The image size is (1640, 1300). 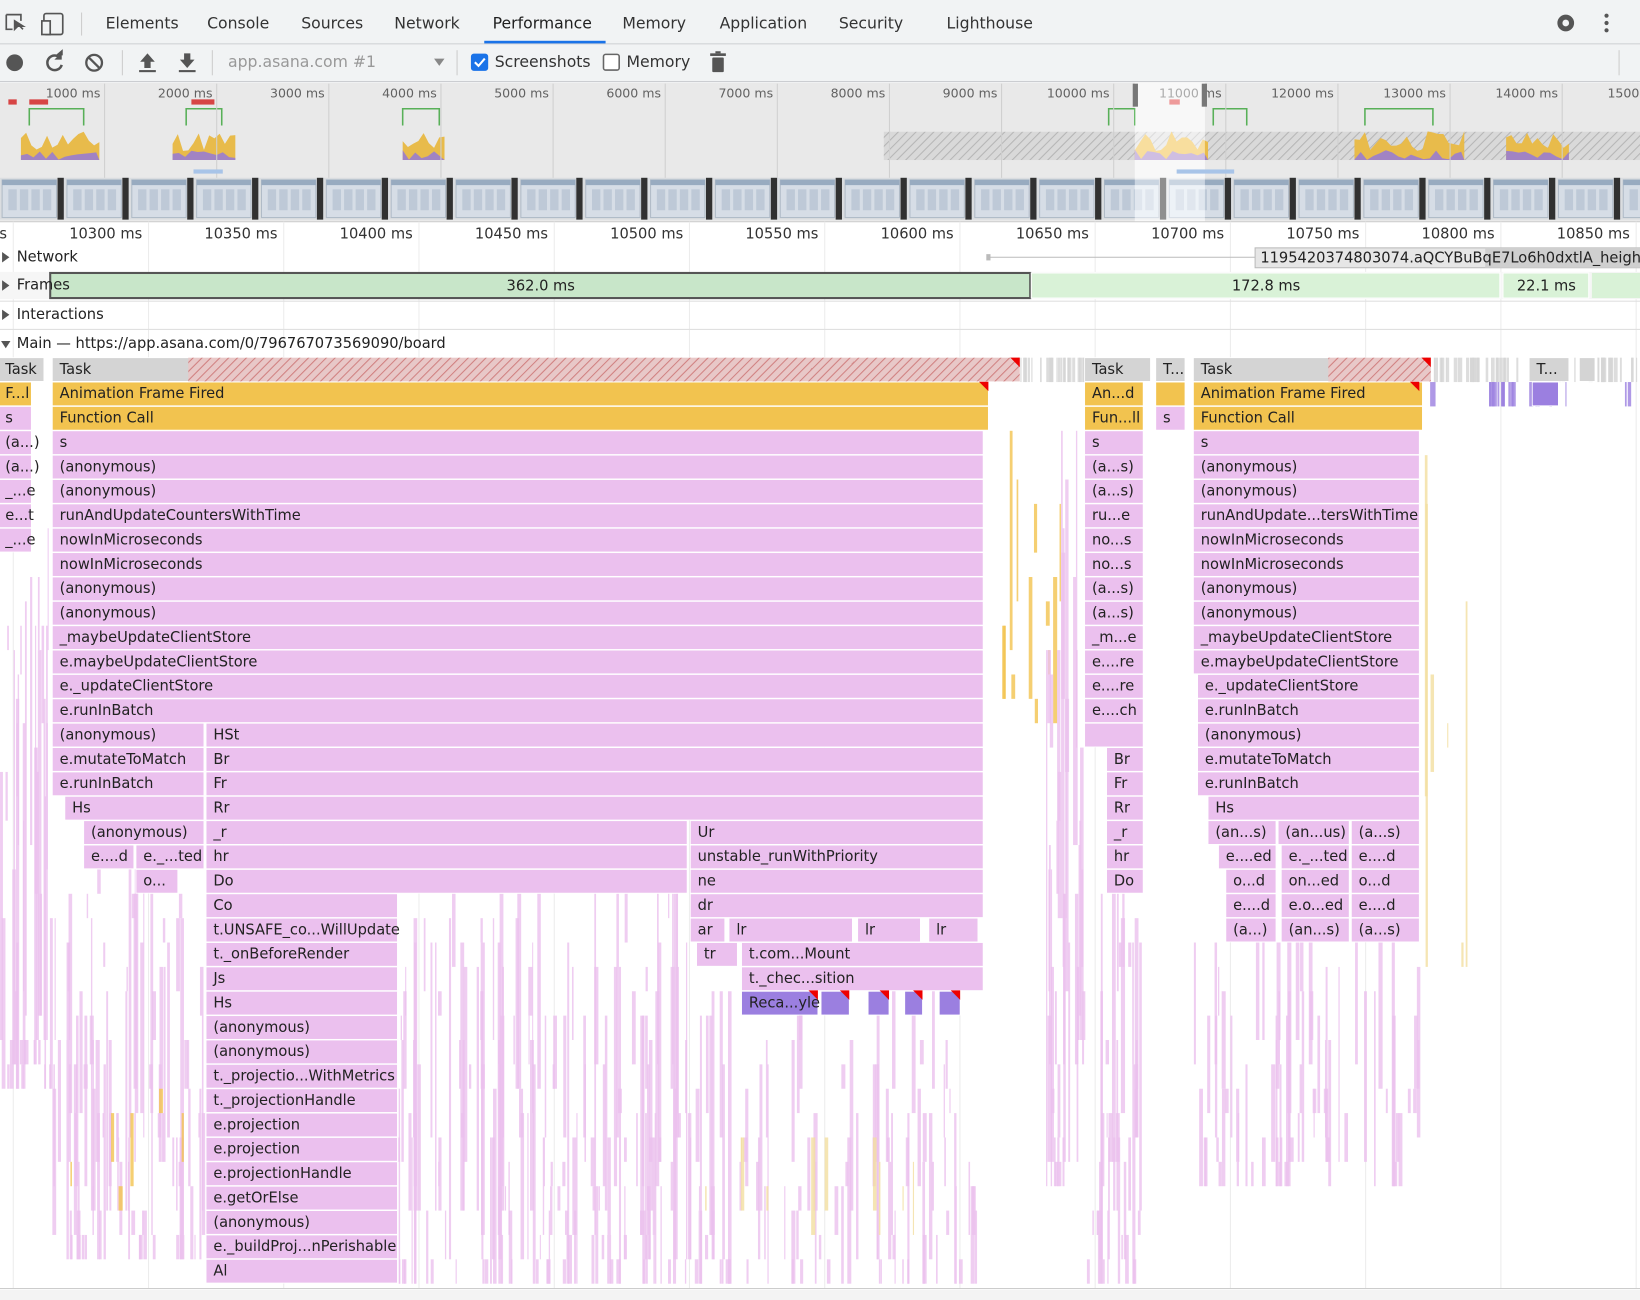 I want to click on flame-label: o...d, so click(x=1375, y=881).